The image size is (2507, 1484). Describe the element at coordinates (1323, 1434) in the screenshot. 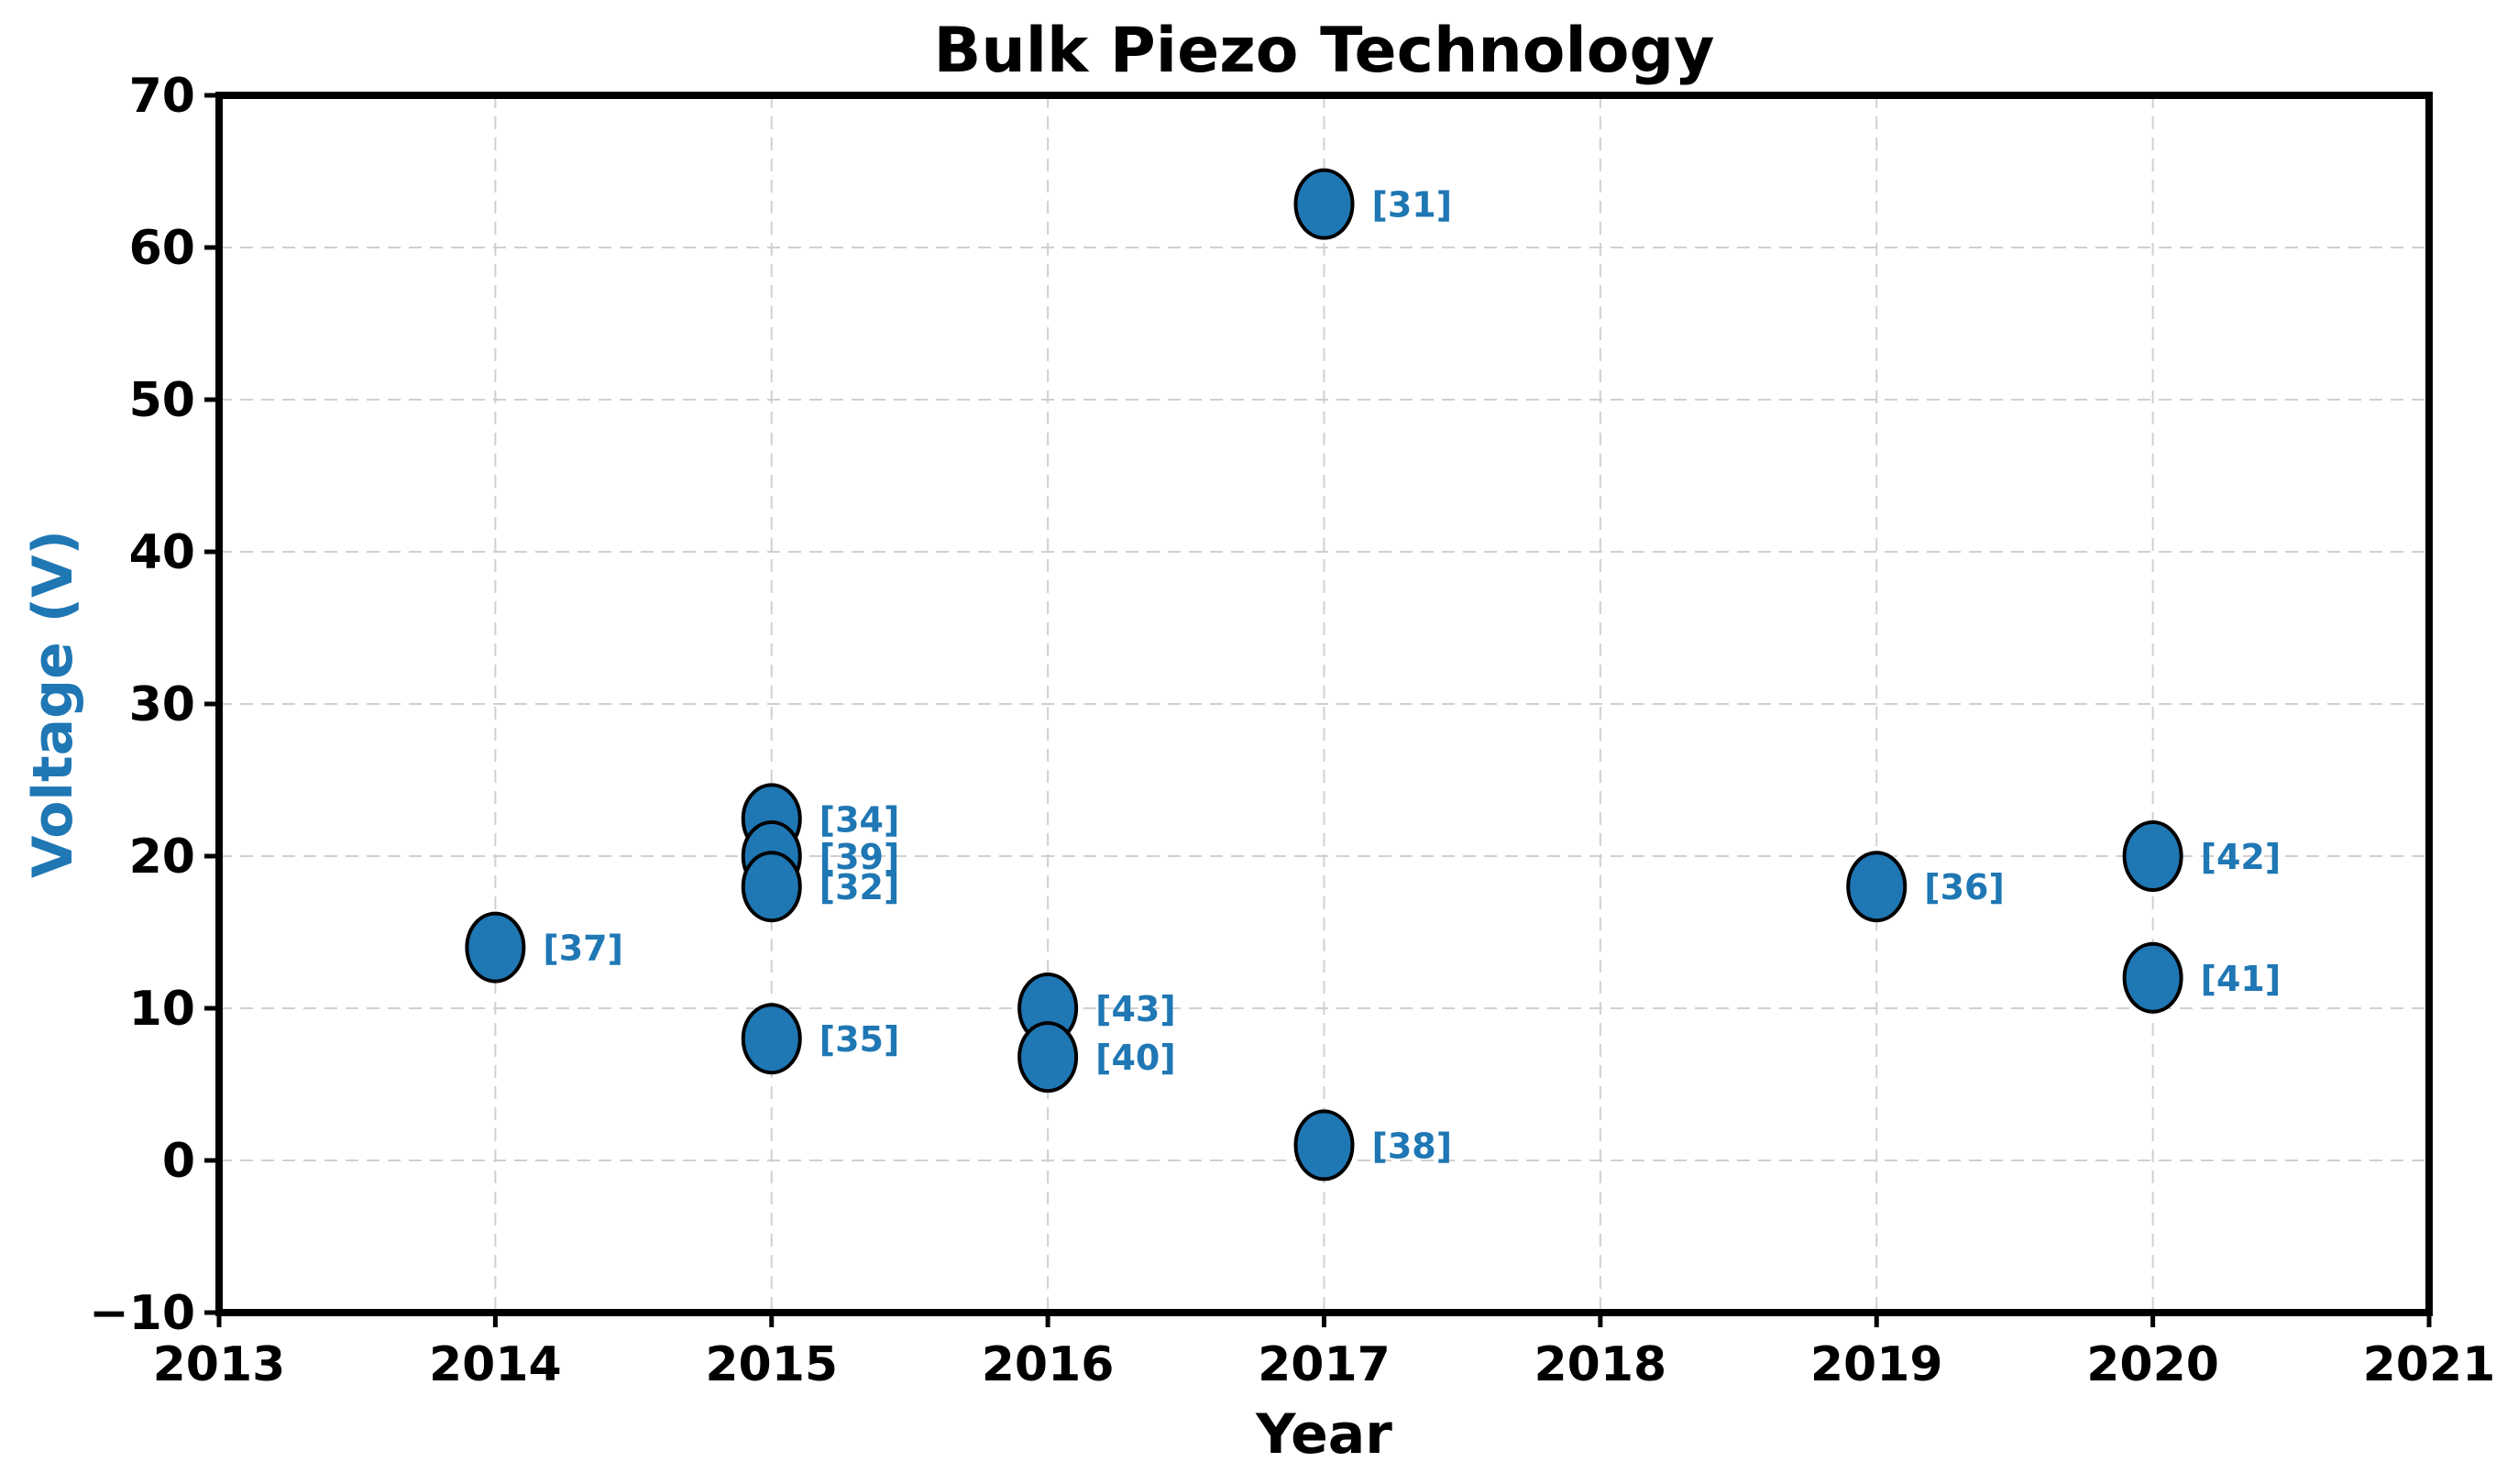

I see `x-axis-label: Year` at that location.